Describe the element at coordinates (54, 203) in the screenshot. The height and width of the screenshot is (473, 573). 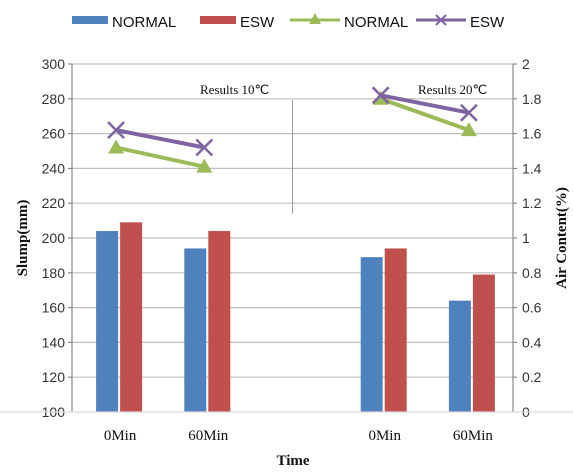
I see `y-tick-label: 220` at that location.